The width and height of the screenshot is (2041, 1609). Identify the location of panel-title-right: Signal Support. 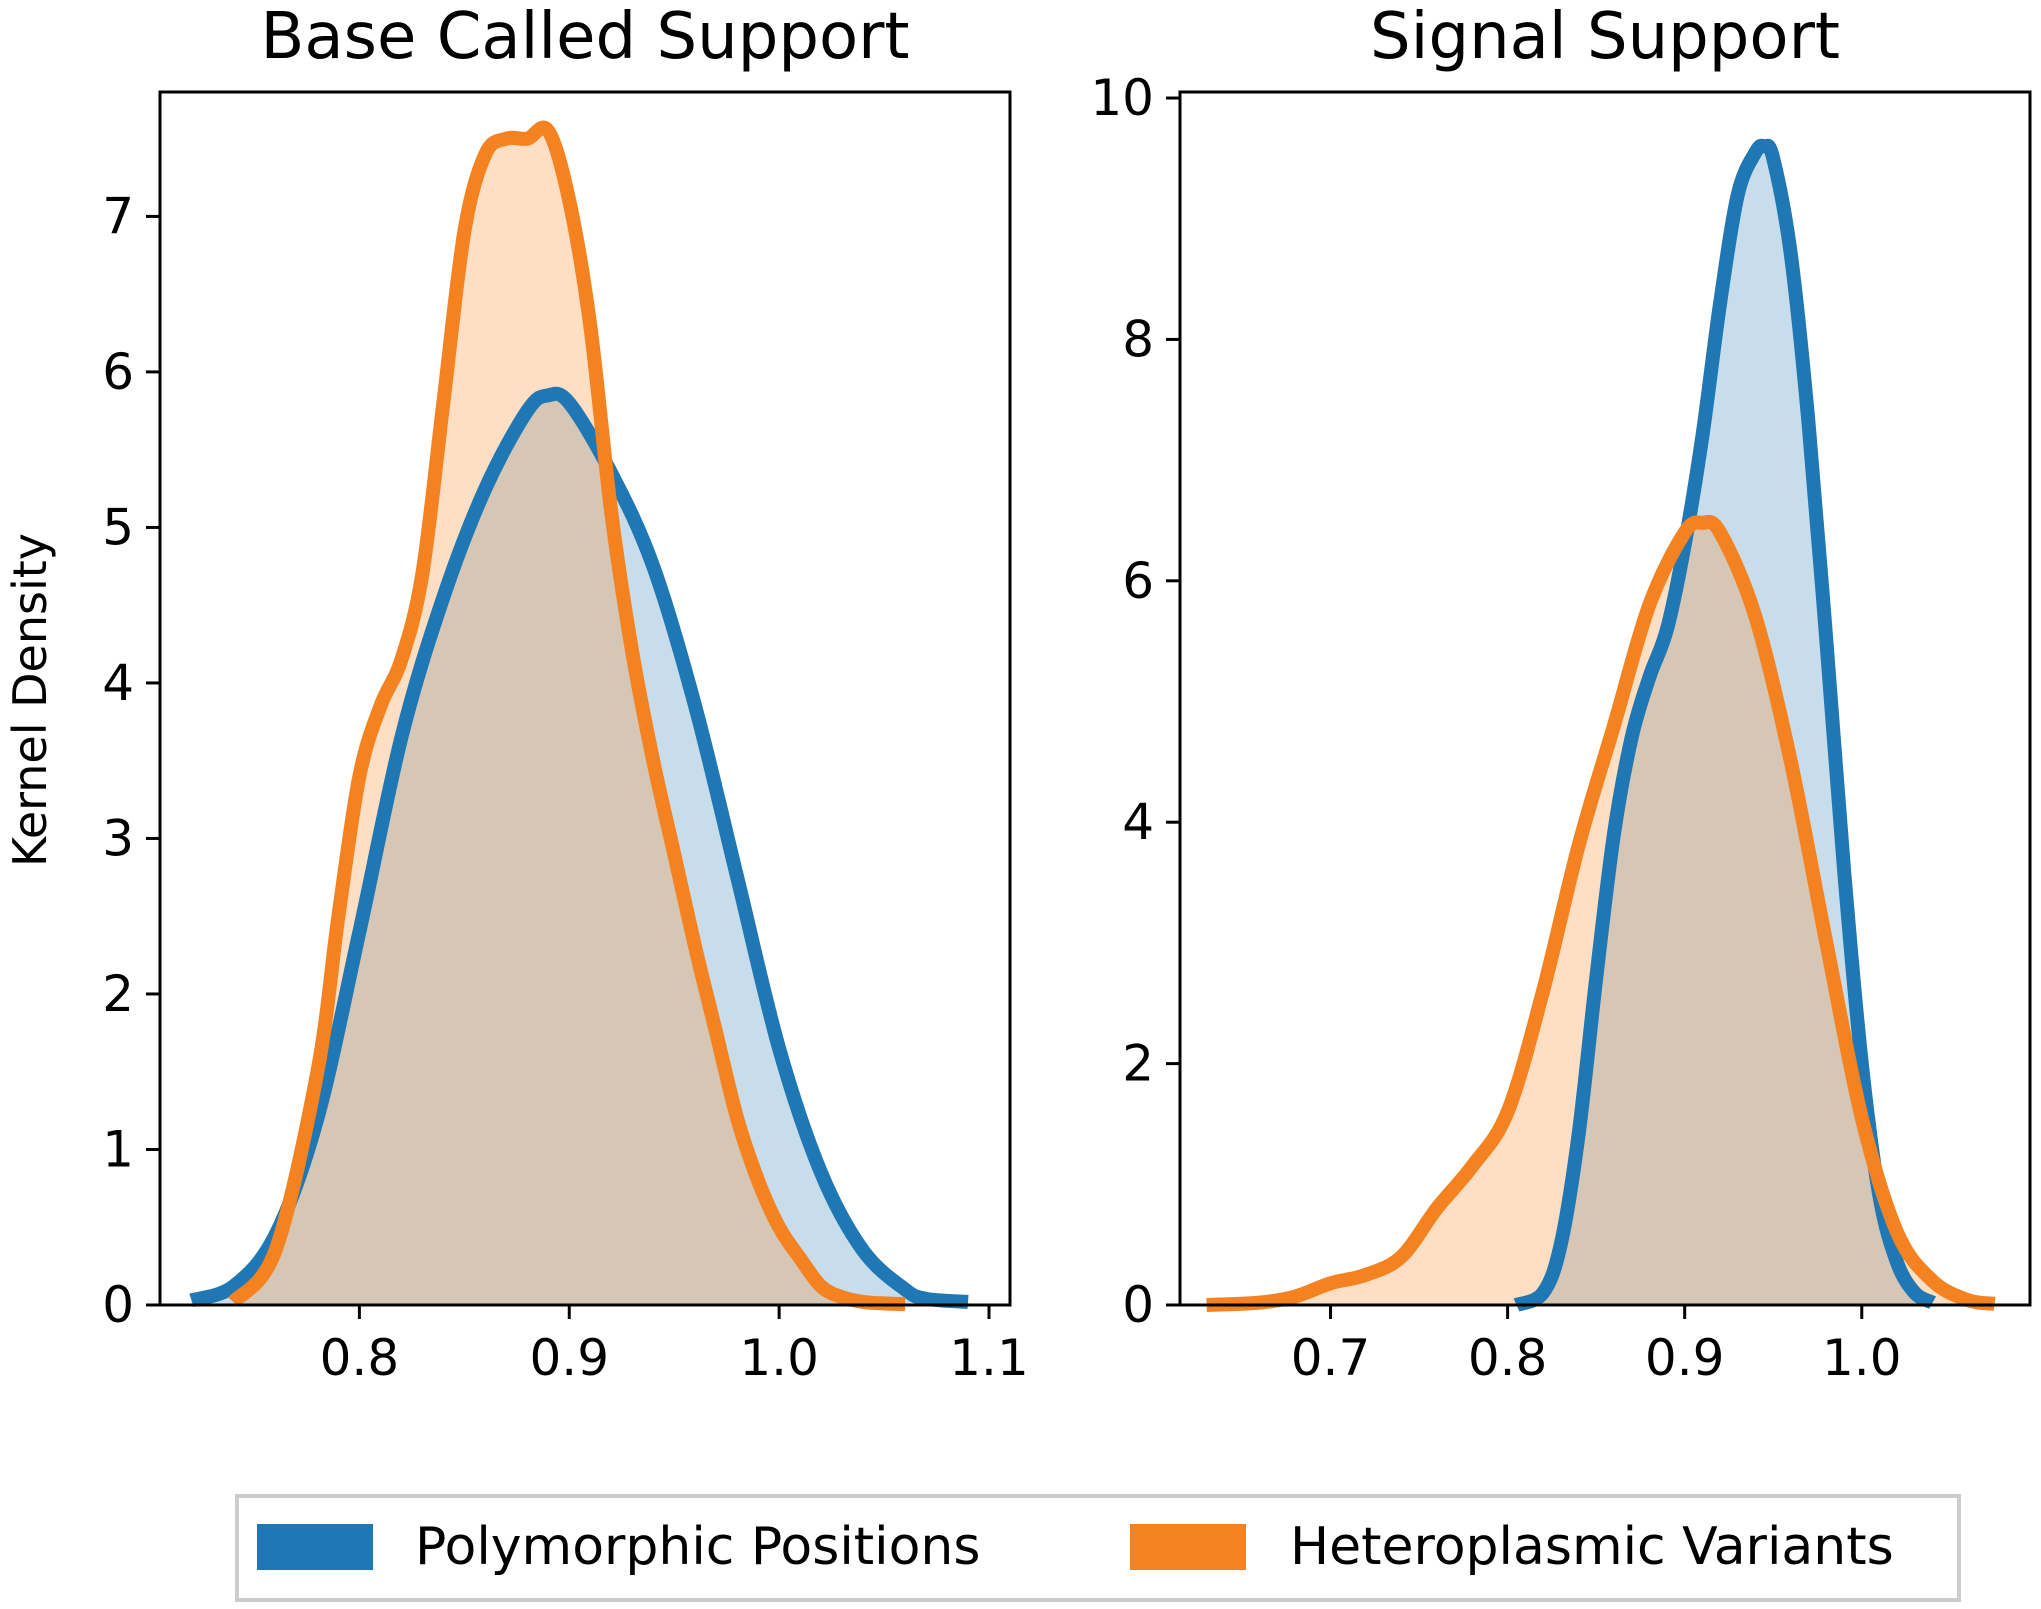
(1605, 37).